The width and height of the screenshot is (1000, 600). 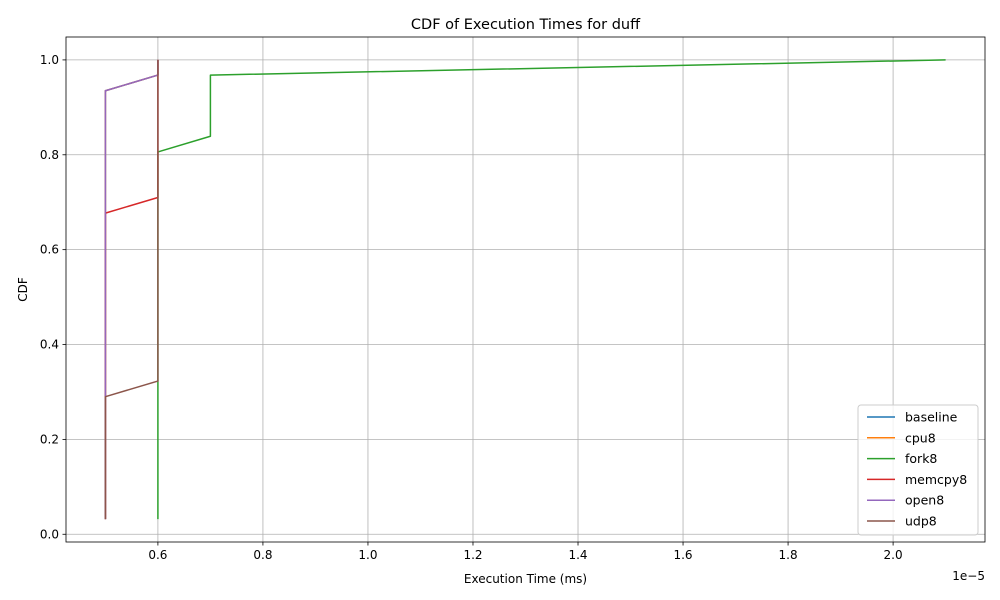 I want to click on y-axis-label: CDF, so click(x=23, y=289).